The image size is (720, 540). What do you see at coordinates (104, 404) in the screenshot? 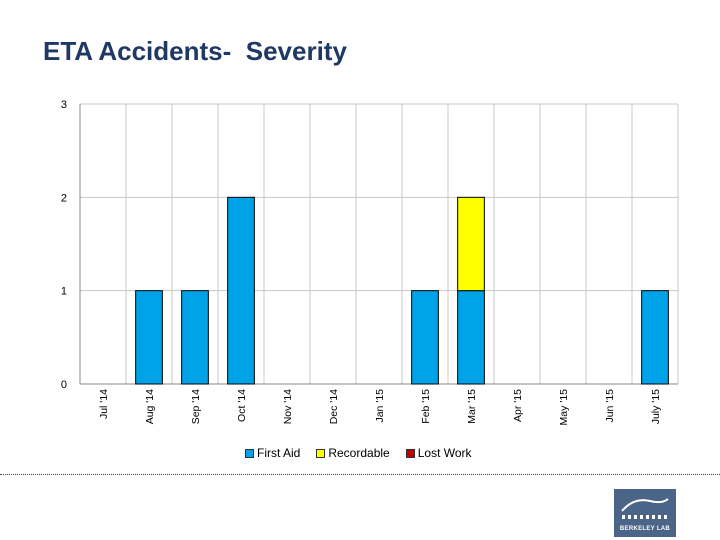
I see `x-tick-label: Jul '14` at bounding box center [104, 404].